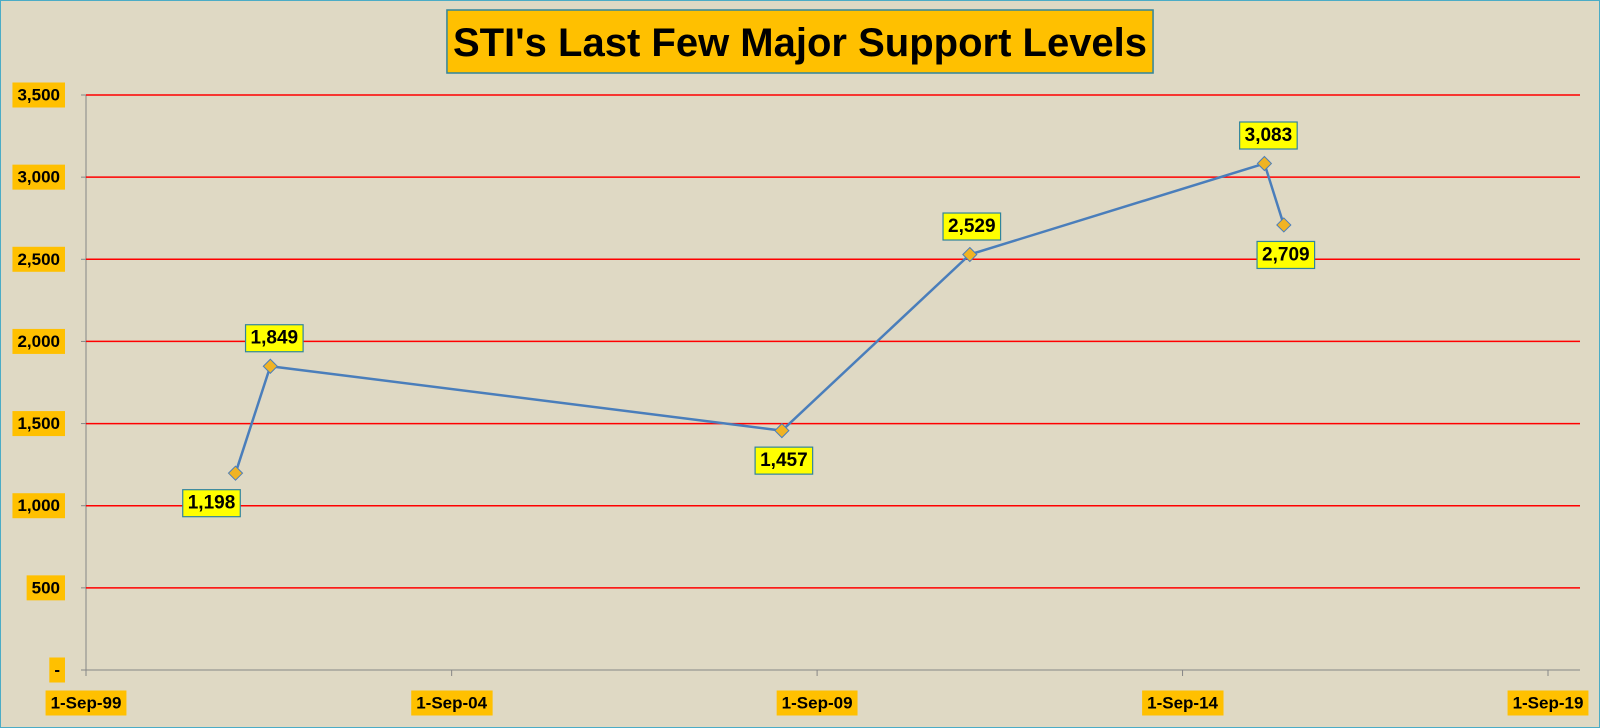  I want to click on data-label: 2,529, so click(972, 226).